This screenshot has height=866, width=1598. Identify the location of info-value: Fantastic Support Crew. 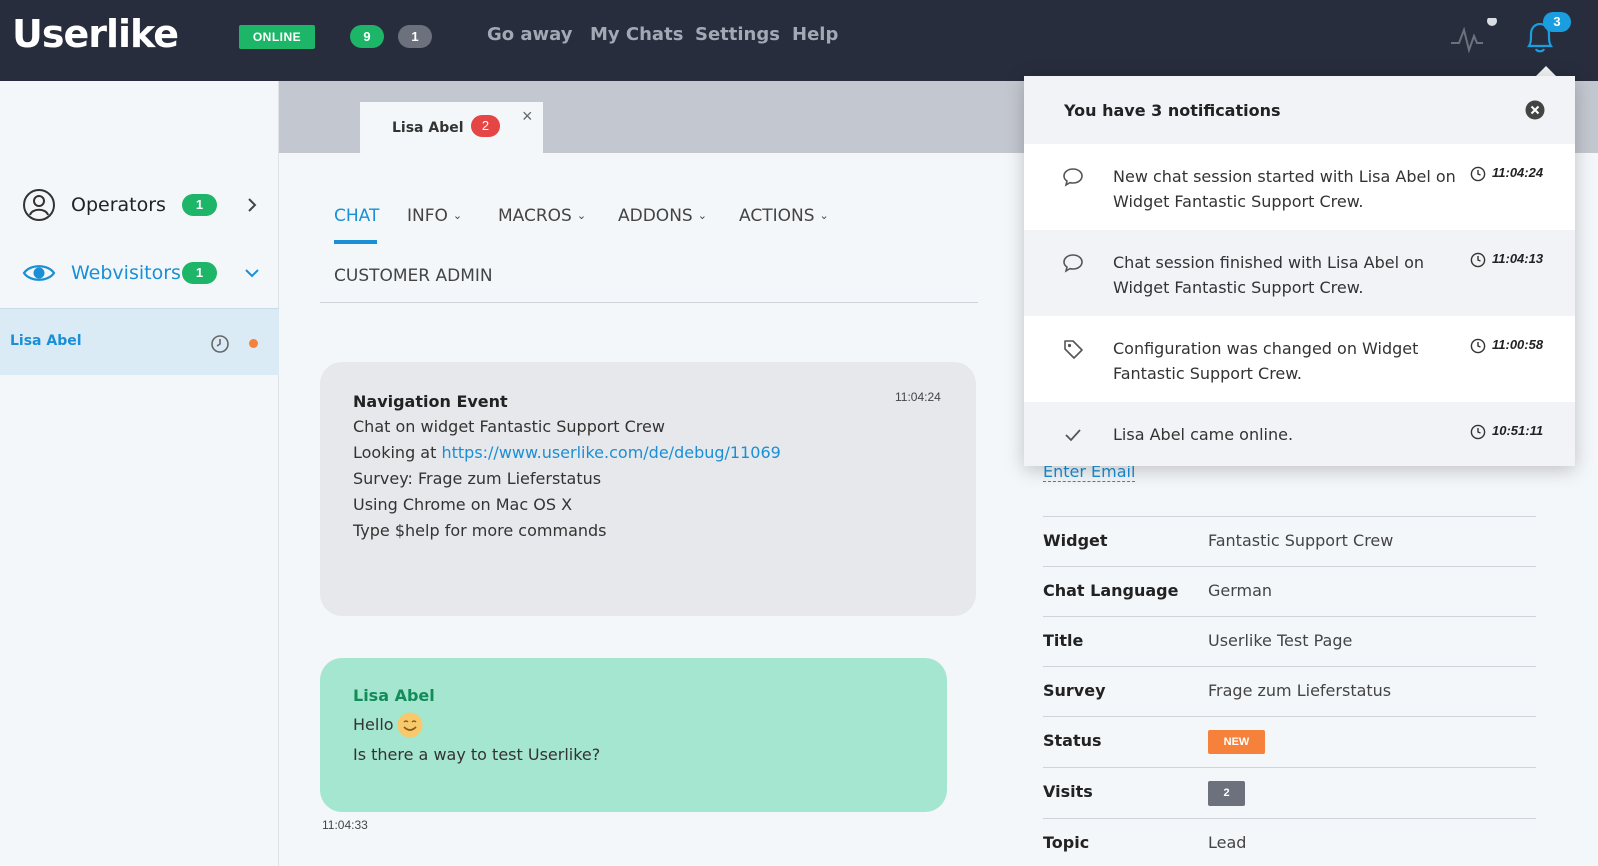
(1301, 540).